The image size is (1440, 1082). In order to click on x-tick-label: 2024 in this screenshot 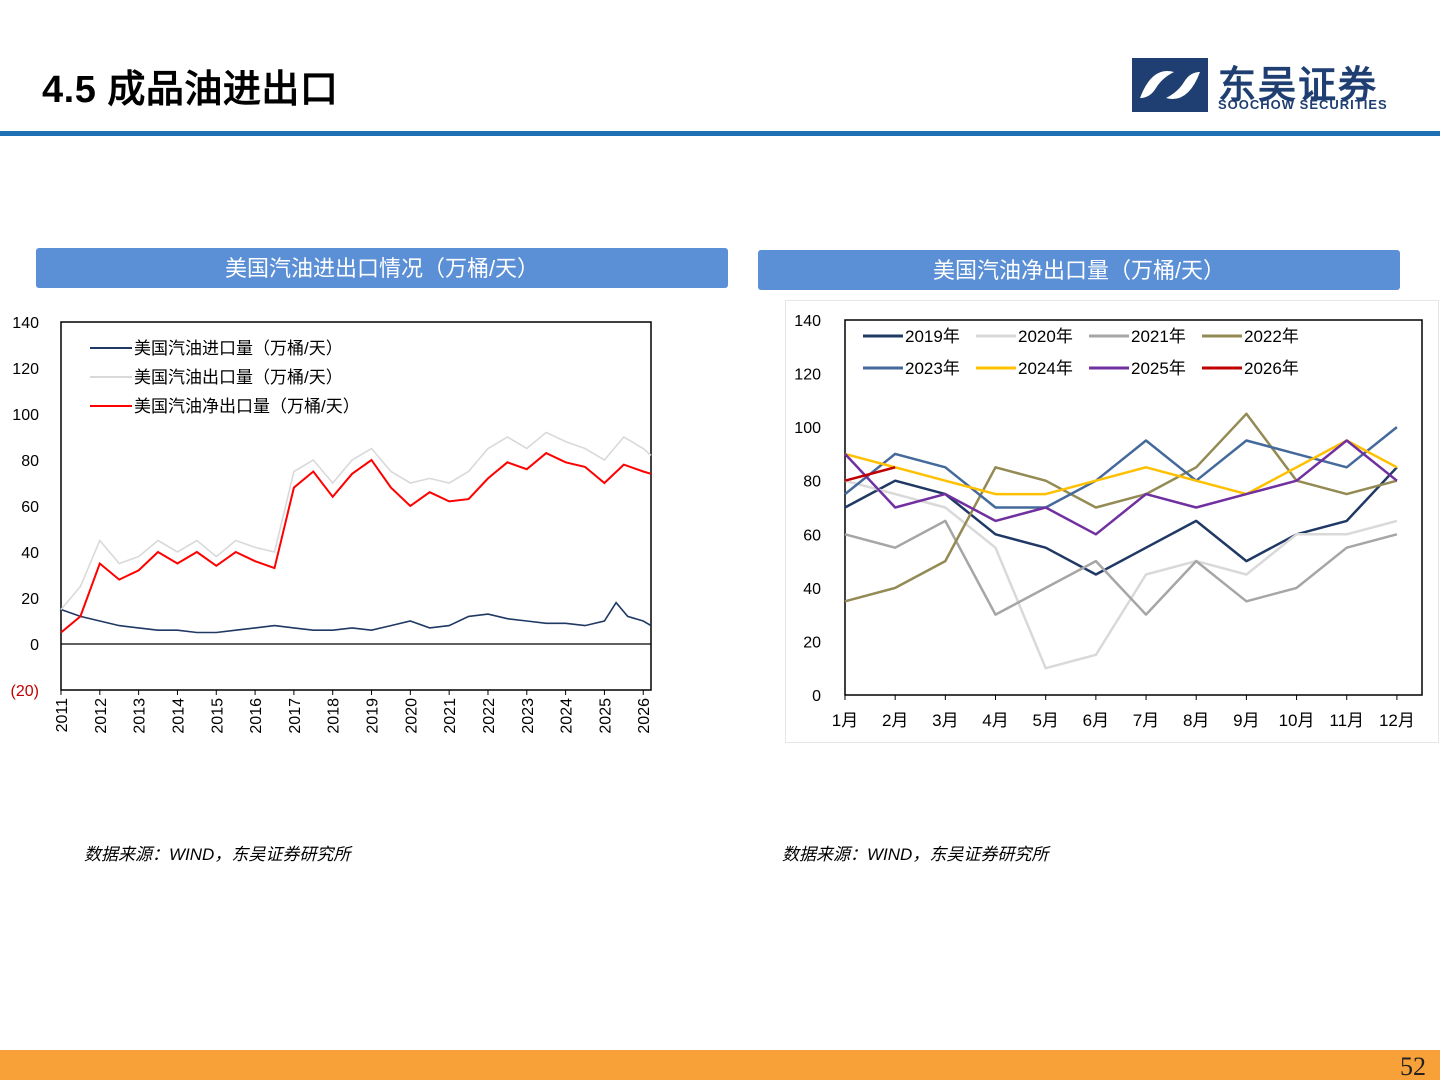, I will do `click(567, 716)`.